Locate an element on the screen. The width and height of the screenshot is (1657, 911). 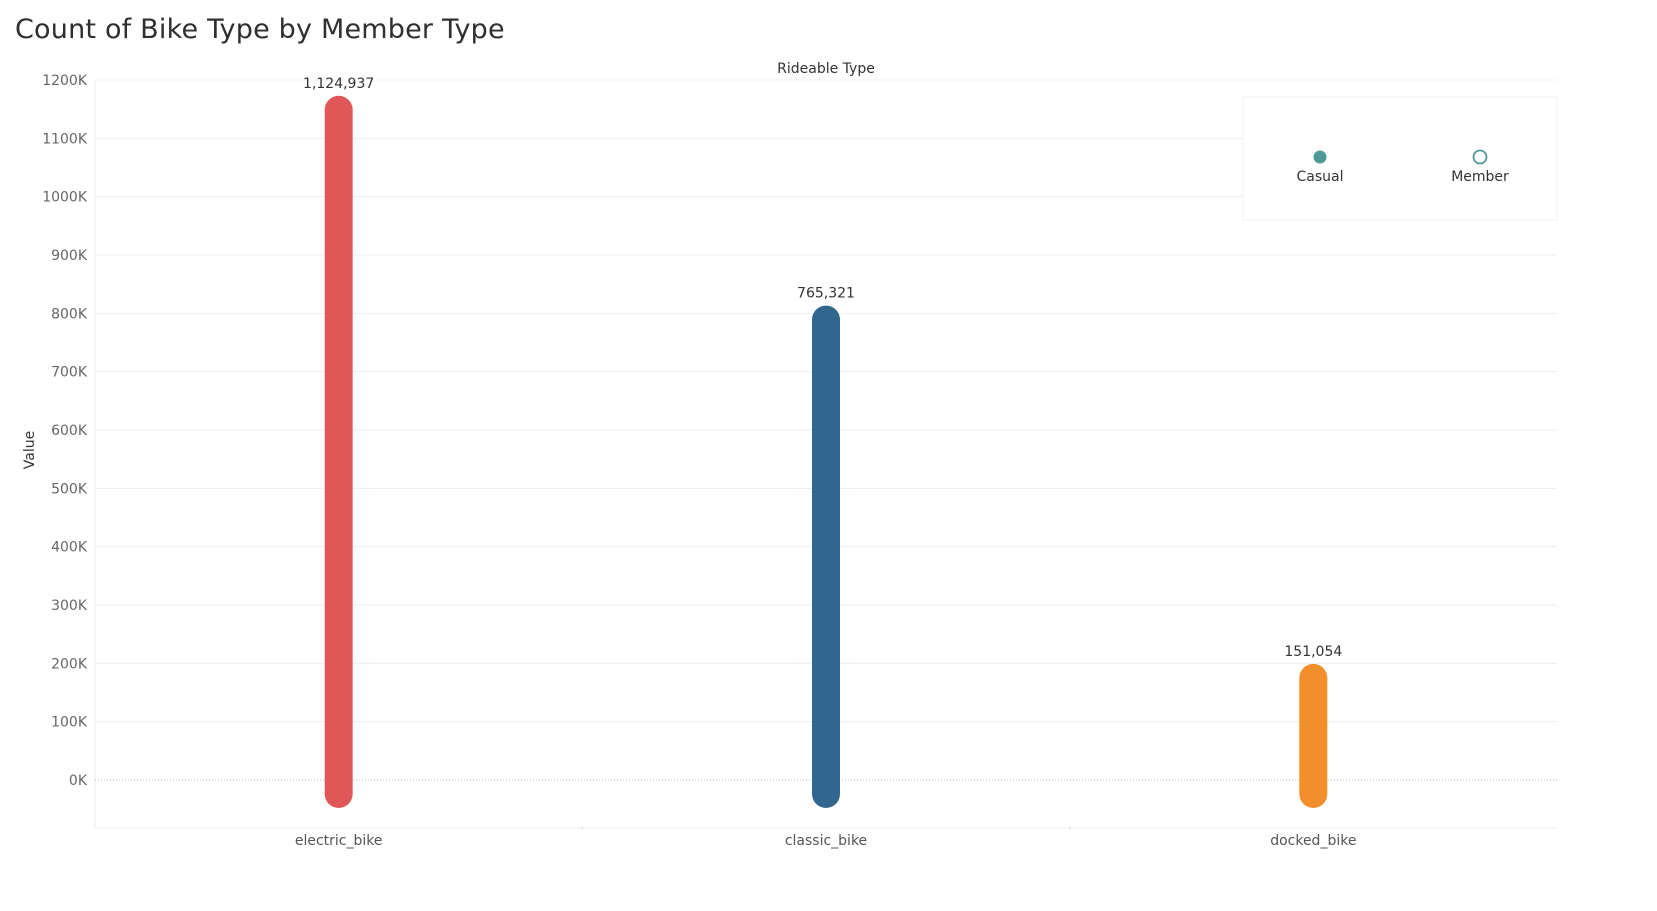
data-label-electric_bike: 1,124,937 is located at coordinates (338, 84).